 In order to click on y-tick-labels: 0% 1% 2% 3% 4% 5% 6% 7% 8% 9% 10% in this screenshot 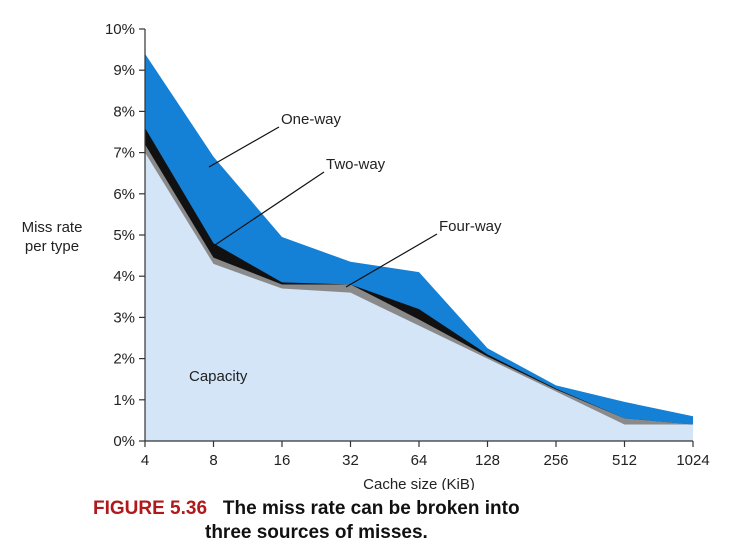, I will do `click(125, 235)`.